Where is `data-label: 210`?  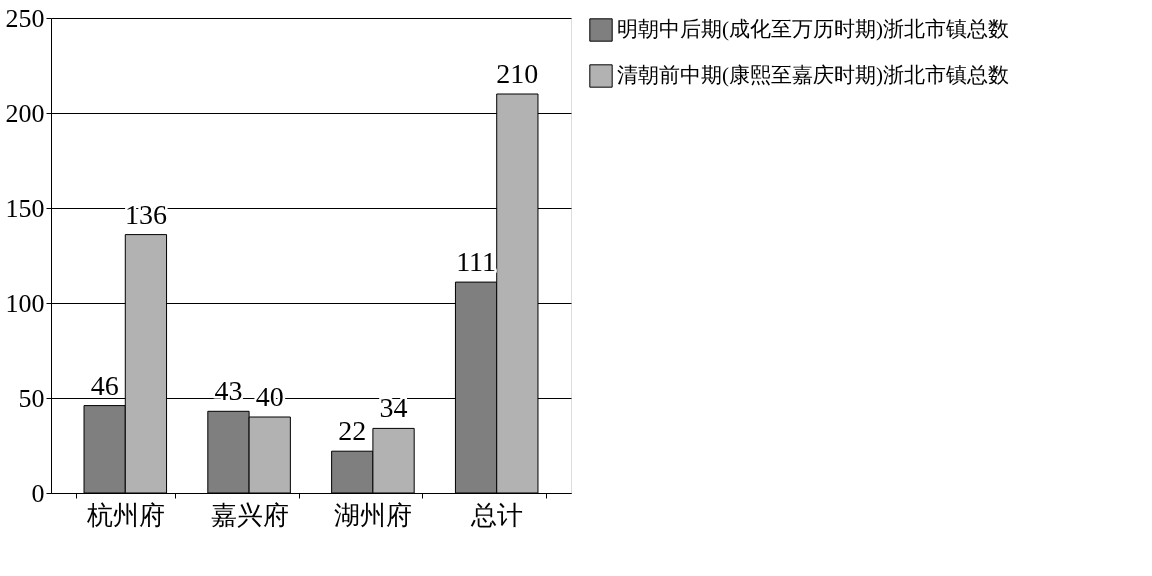 data-label: 210 is located at coordinates (517, 73).